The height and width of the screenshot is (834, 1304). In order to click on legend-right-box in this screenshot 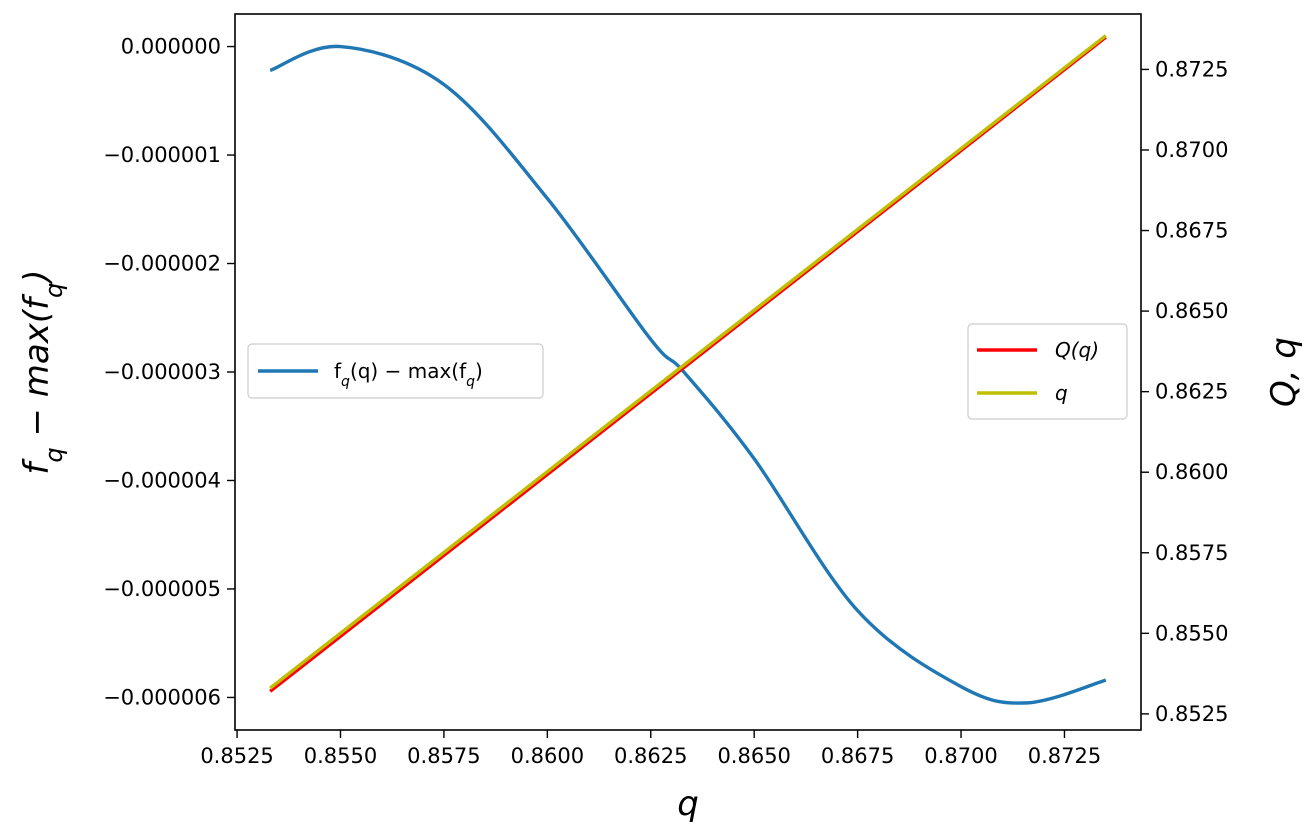, I will do `click(1047, 371)`.